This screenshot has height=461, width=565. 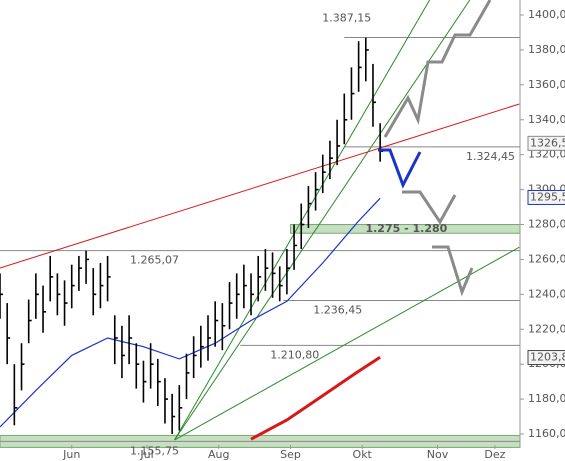 What do you see at coordinates (346, 17) in the screenshot?
I see `level-label: 1.387,15` at bounding box center [346, 17].